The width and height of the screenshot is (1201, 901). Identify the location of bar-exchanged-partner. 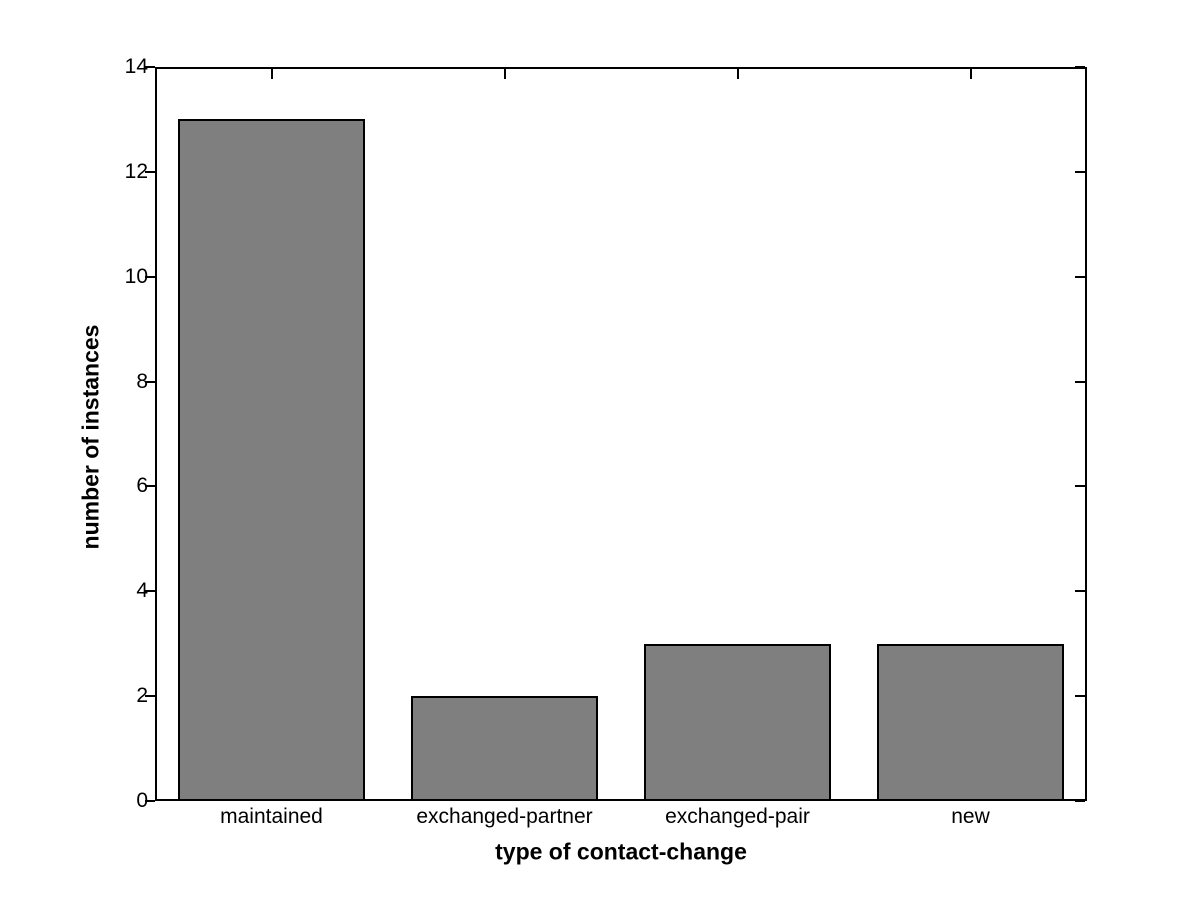
(504, 748).